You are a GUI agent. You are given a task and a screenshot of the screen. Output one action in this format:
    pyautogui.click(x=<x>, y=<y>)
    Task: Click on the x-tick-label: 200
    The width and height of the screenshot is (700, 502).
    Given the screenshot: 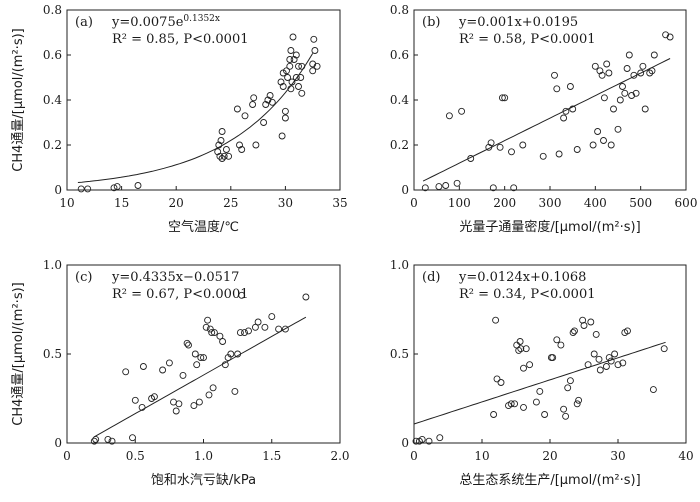 What is the action you would take?
    pyautogui.click(x=504, y=203)
    